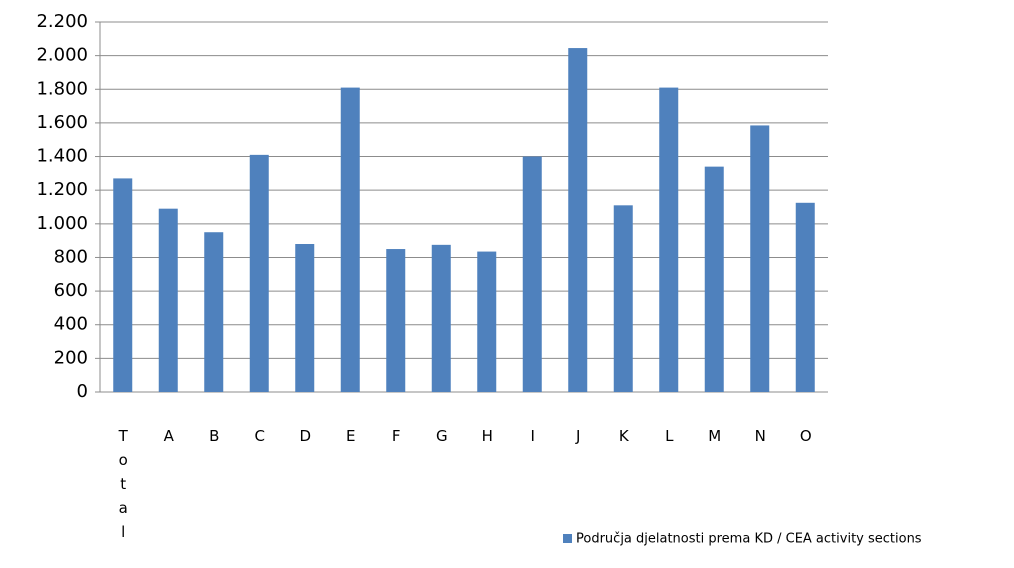  Describe the element at coordinates (214, 439) in the screenshot. I see `x-tick-label: B` at that location.